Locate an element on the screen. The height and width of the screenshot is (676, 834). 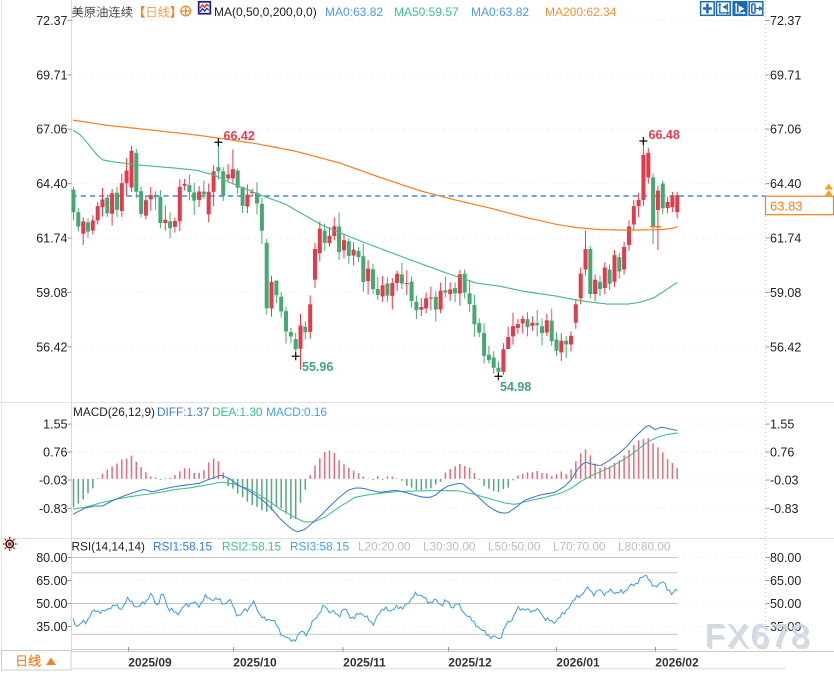
svg-text: MA200:62.34 is located at coordinates (581, 12).